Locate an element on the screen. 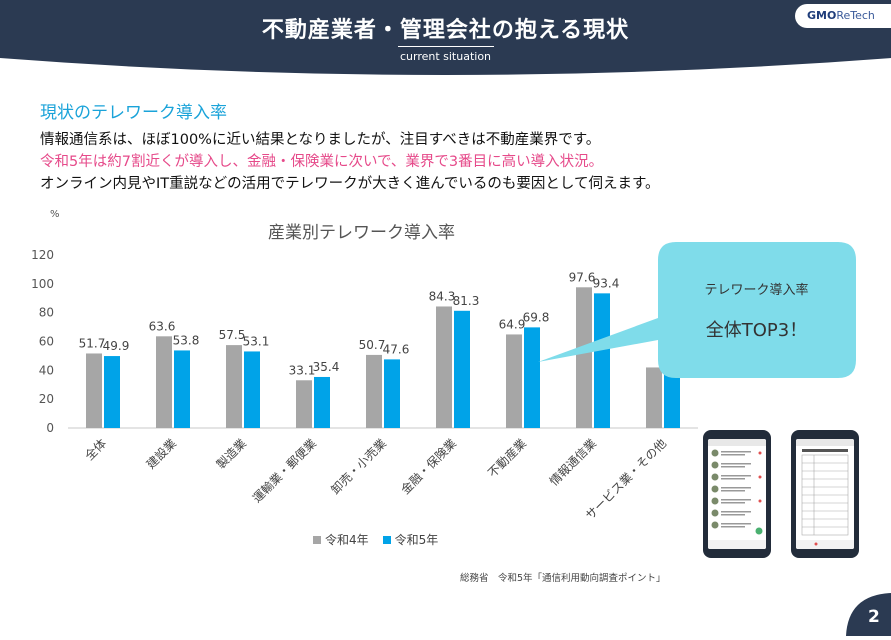  data-label: 49.9 is located at coordinates (116, 346).